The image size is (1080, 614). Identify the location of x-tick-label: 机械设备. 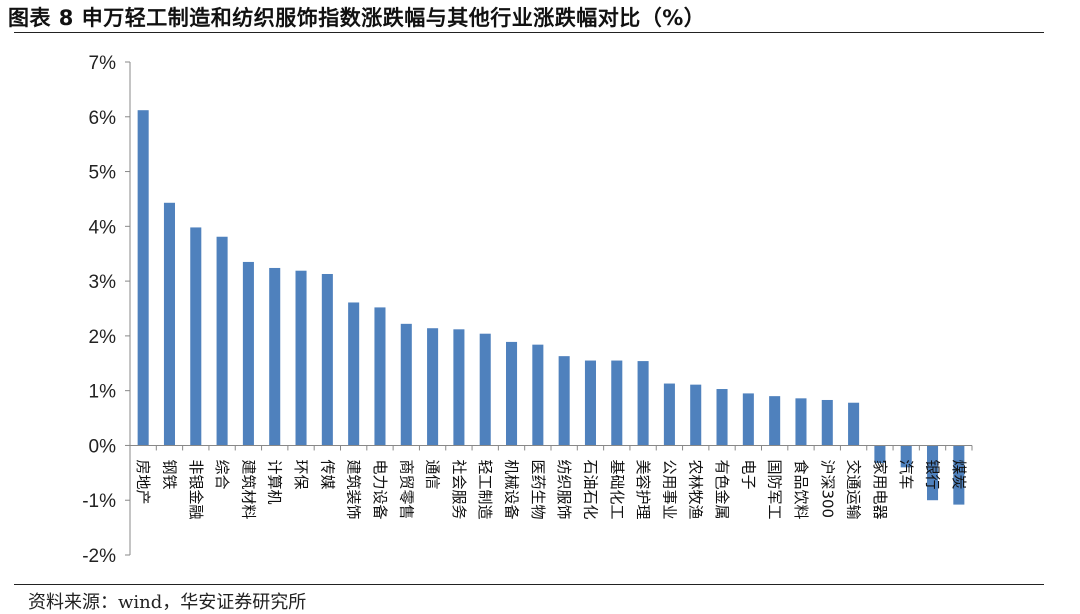
(512, 489).